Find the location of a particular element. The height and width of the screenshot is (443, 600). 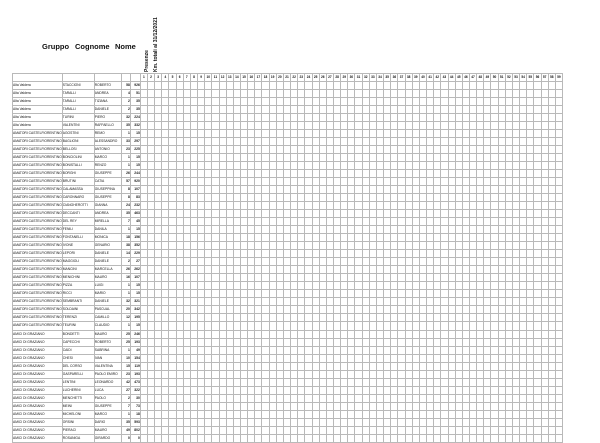

cell-presenze: 7 is located at coordinates (125, 406).